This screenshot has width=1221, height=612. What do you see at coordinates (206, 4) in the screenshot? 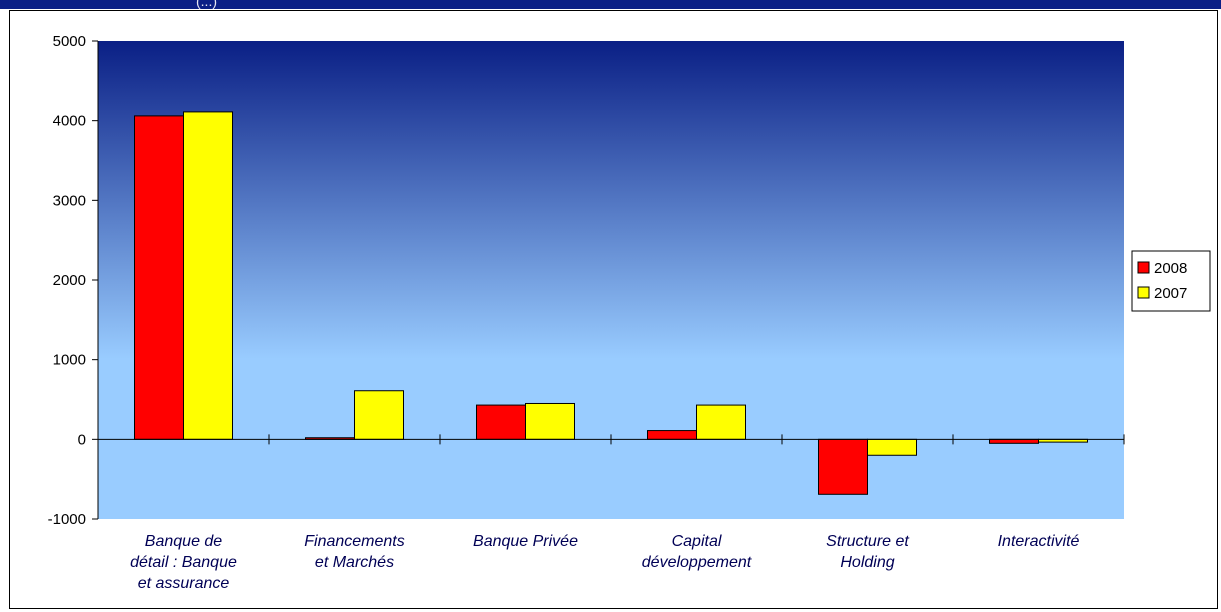
I see `header-partial-text: (...)` at bounding box center [206, 4].